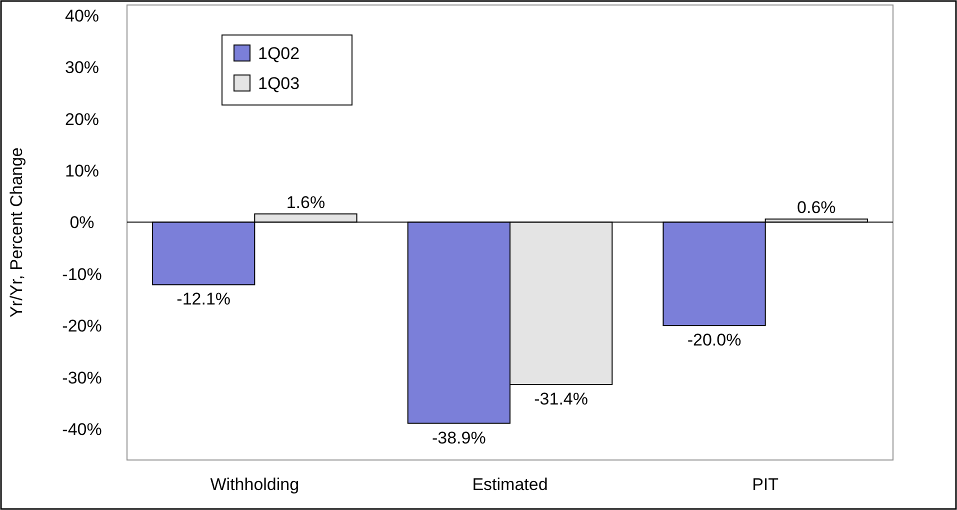  Describe the element at coordinates (279, 83) in the screenshot. I see `legend-label: 1Q03` at that location.